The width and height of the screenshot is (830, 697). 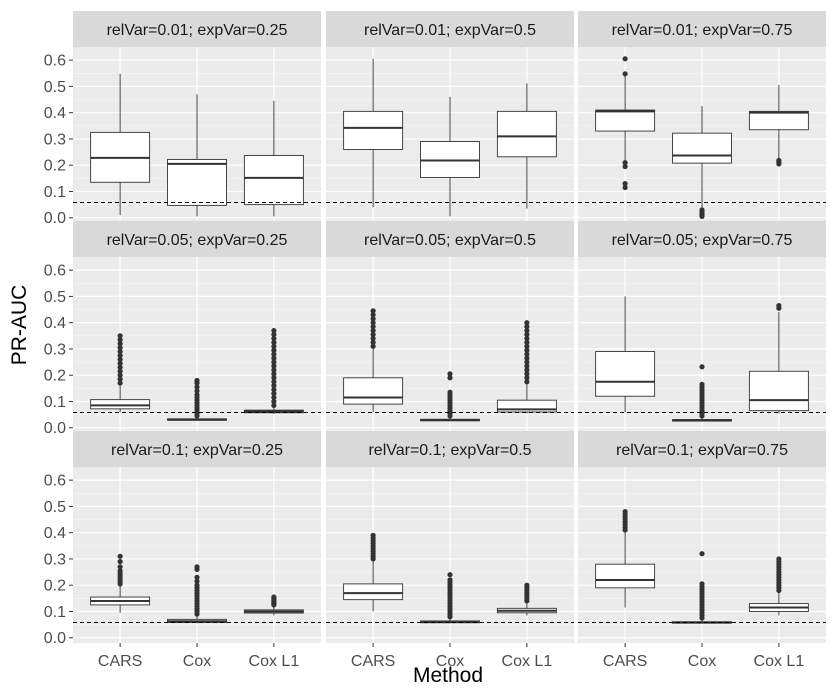 What do you see at coordinates (702, 327) in the screenshot?
I see `facet-panel: relVar=0.05; expVar=0.75` at bounding box center [702, 327].